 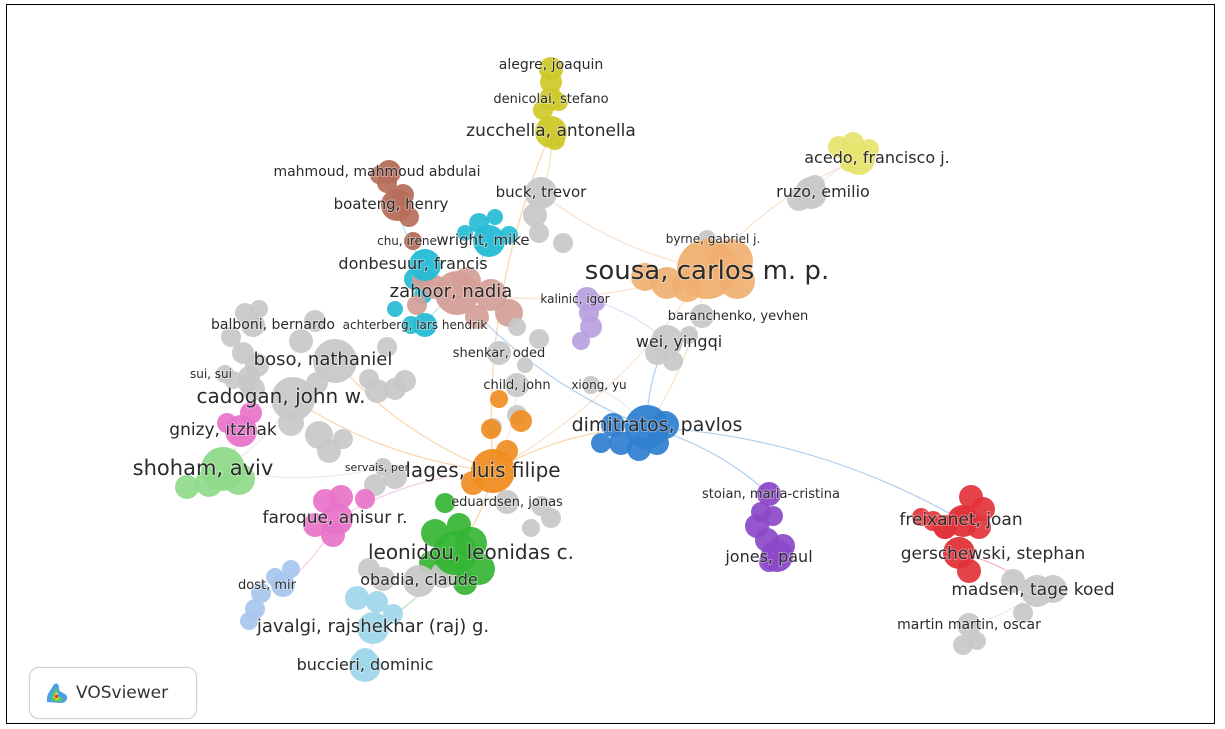 What do you see at coordinates (738, 316) in the screenshot?
I see `label-baranchenko: baranchenko, yevhen` at bounding box center [738, 316].